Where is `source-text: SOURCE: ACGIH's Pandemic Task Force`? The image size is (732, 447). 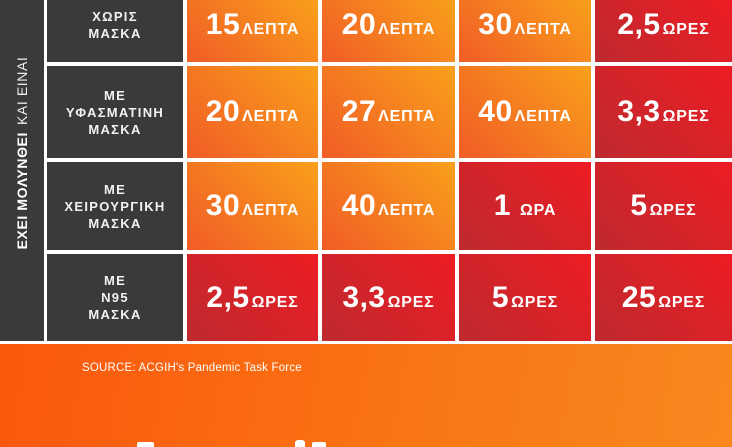 source-text: SOURCE: ACGIH's Pandemic Task Force is located at coordinates (192, 368).